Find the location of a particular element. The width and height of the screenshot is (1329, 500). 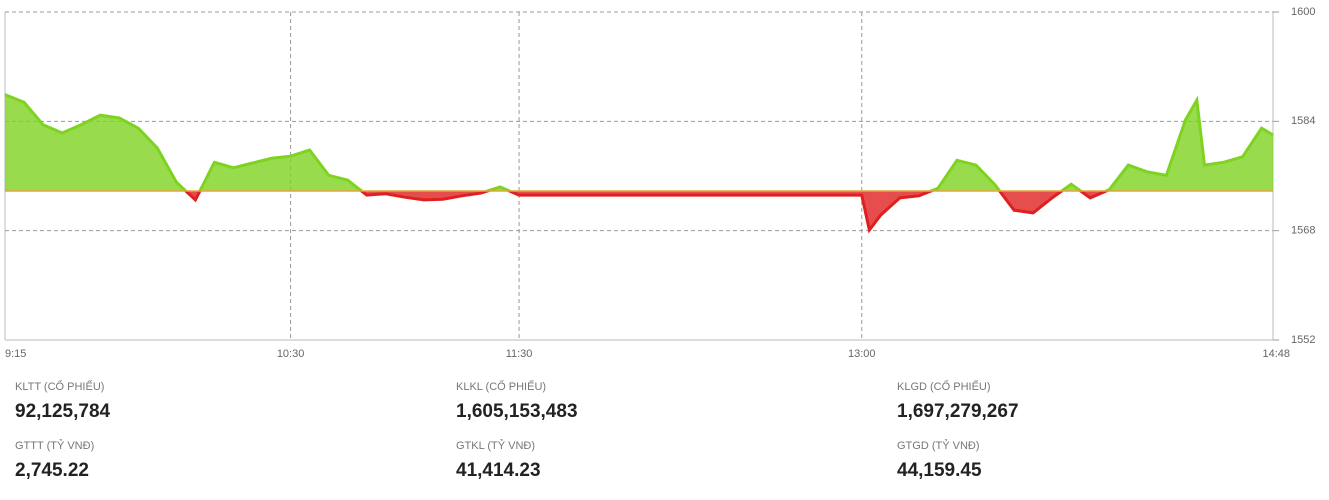

y-tick-label: 1568 is located at coordinates (1303, 231).